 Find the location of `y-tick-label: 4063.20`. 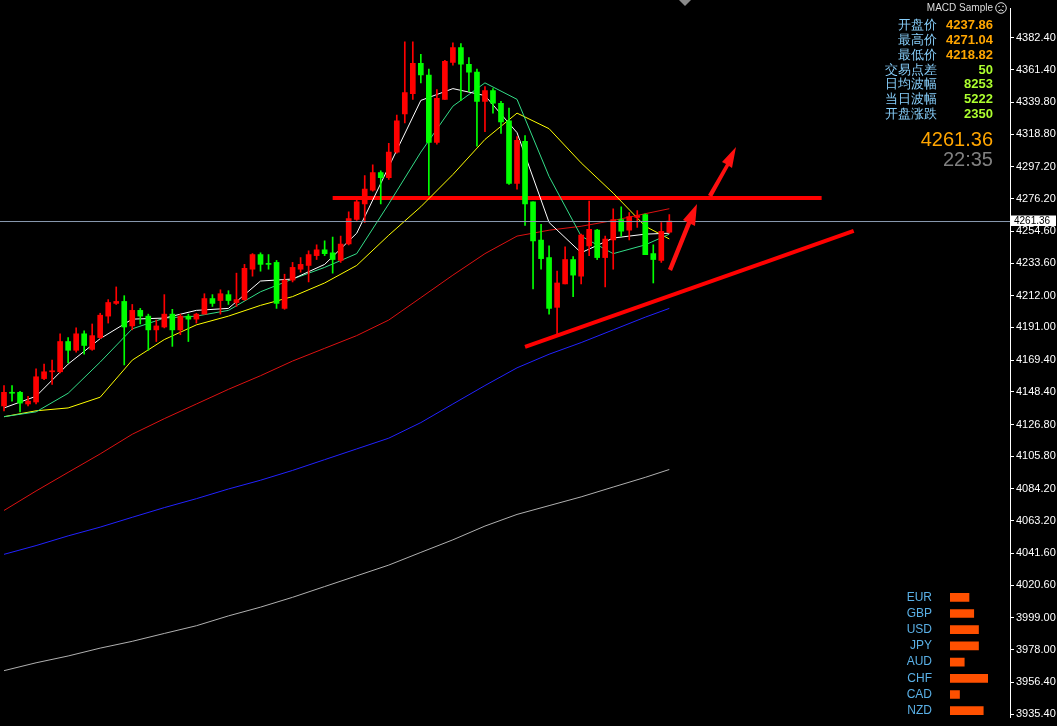

y-tick-label: 4063.20 is located at coordinates (1036, 519).